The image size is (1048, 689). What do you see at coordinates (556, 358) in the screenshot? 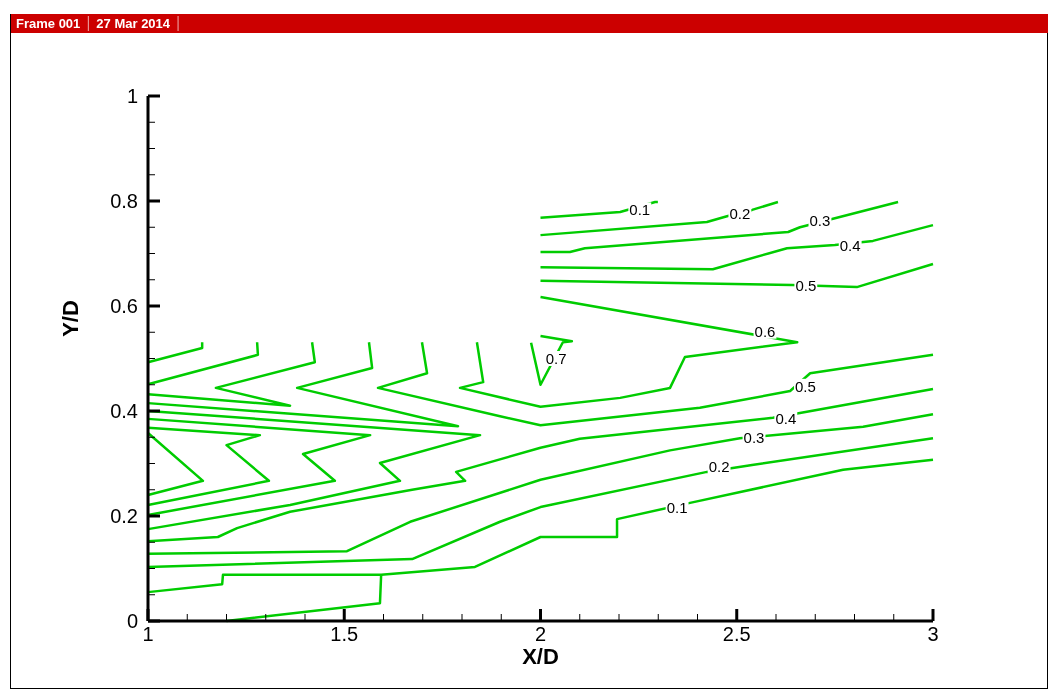
I see `annotation: 0.7` at bounding box center [556, 358].